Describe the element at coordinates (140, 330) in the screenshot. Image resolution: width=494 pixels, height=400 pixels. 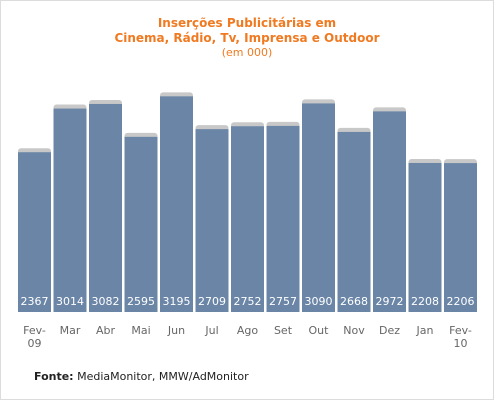
I see `x-tick-label: Mai` at that location.